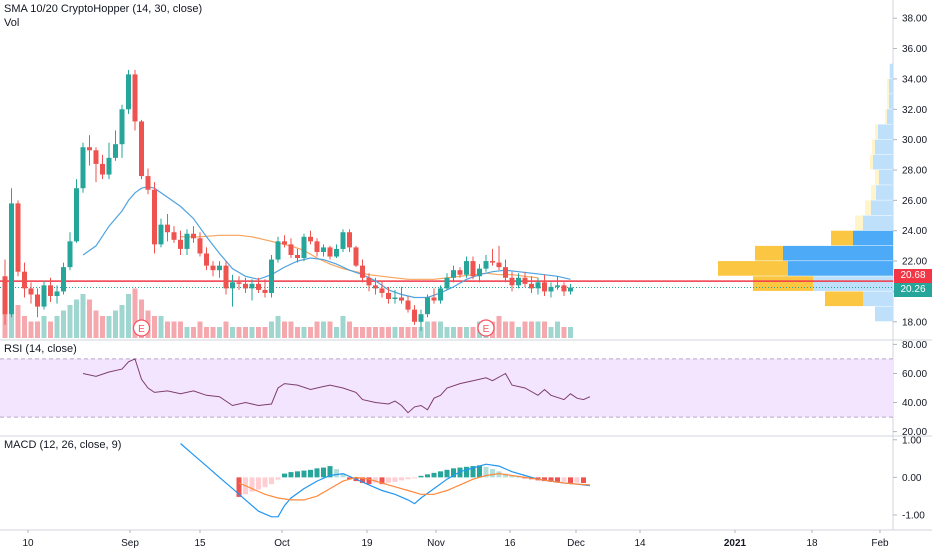 This screenshot has width=932, height=555. I want to click on date-tick-label: Feb, so click(880, 543).